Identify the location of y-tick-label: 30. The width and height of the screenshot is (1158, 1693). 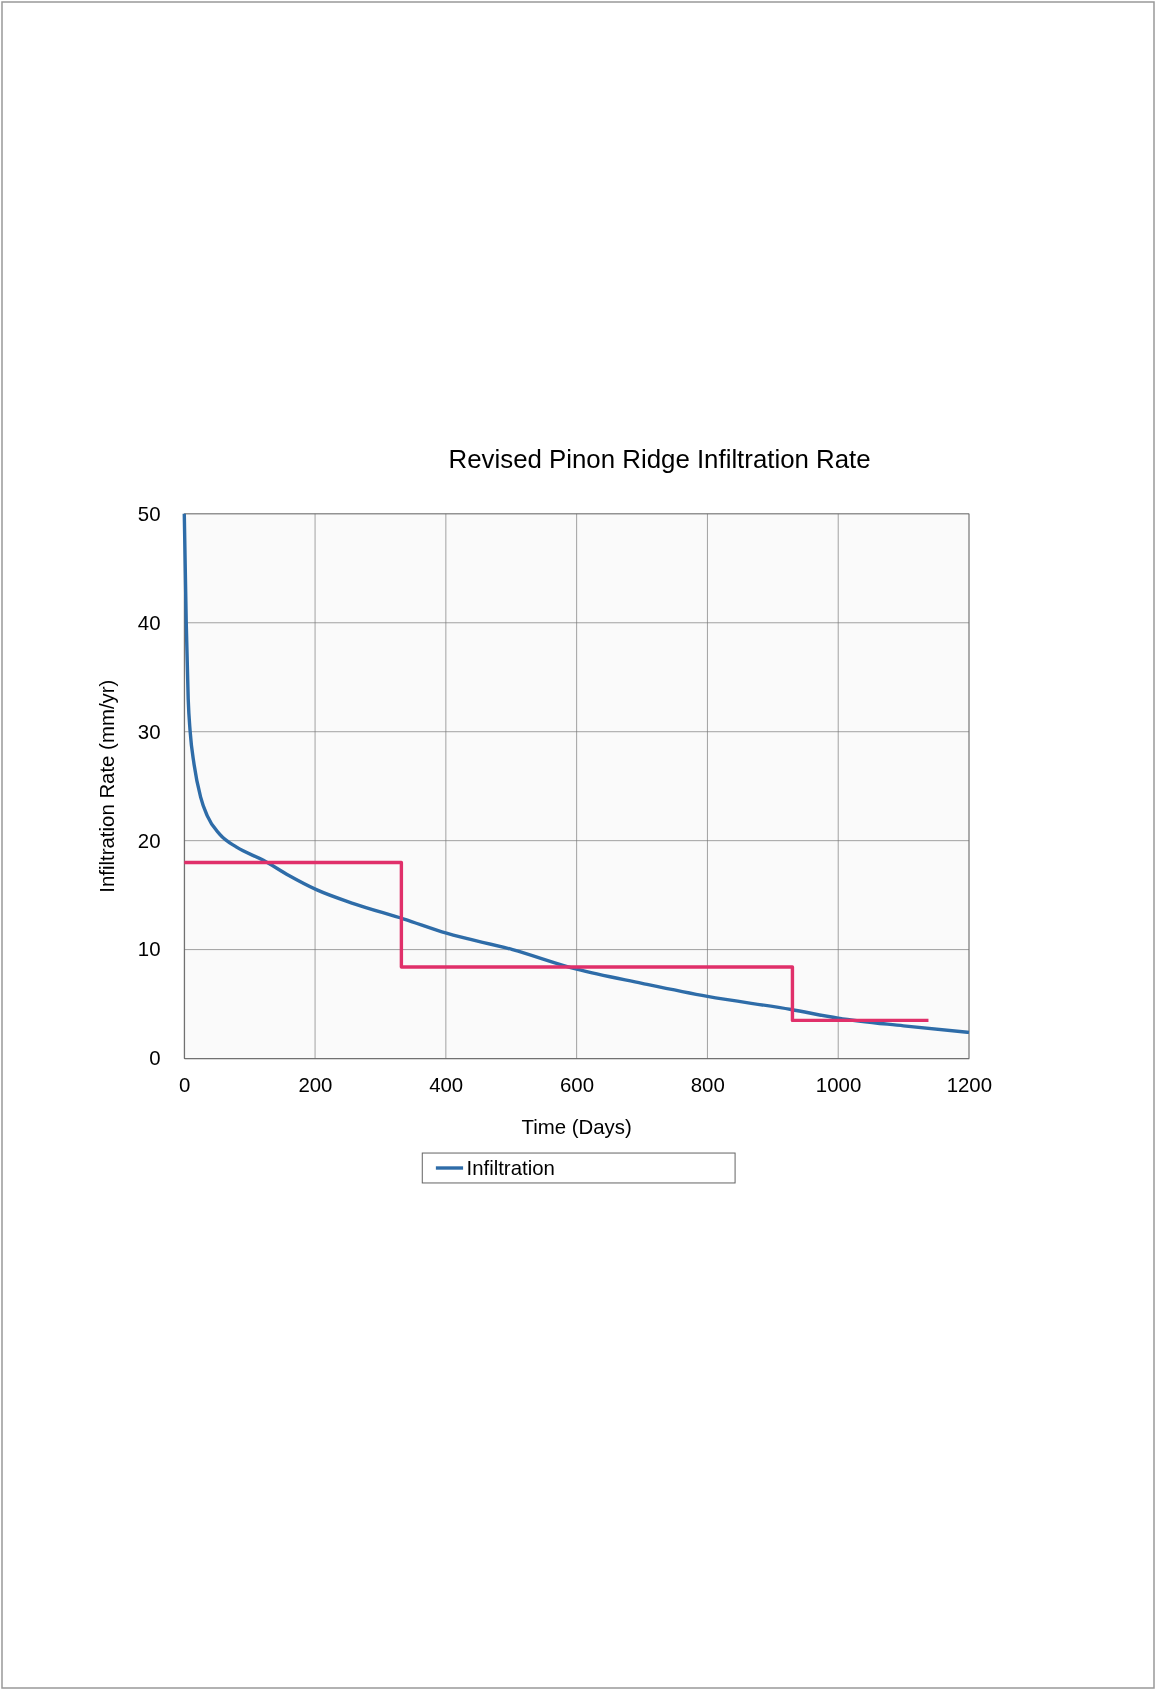
(149, 731).